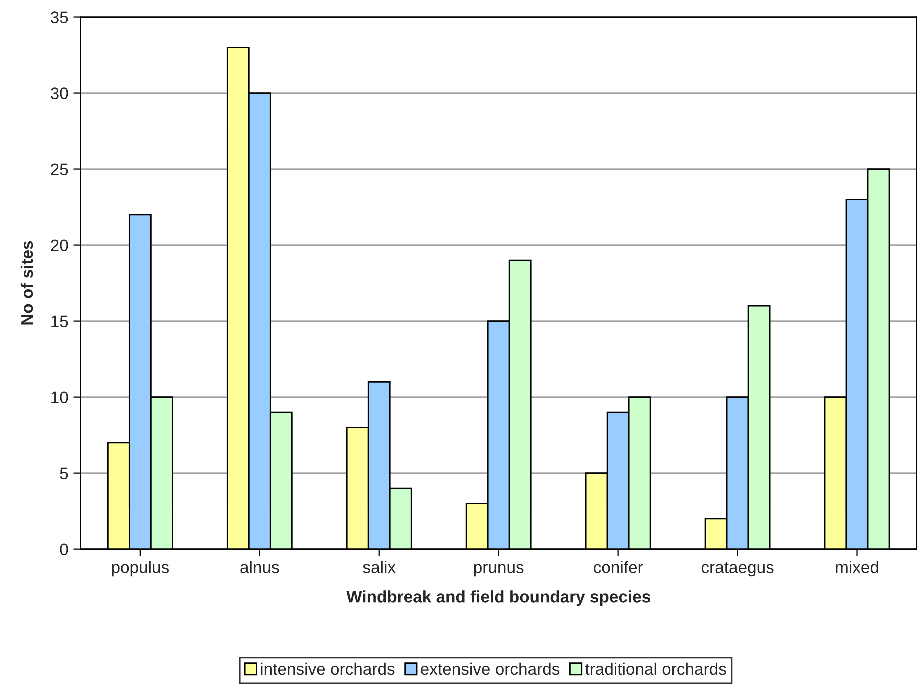  Describe the element at coordinates (59, 170) in the screenshot. I see `y-tick-label: 25` at that location.